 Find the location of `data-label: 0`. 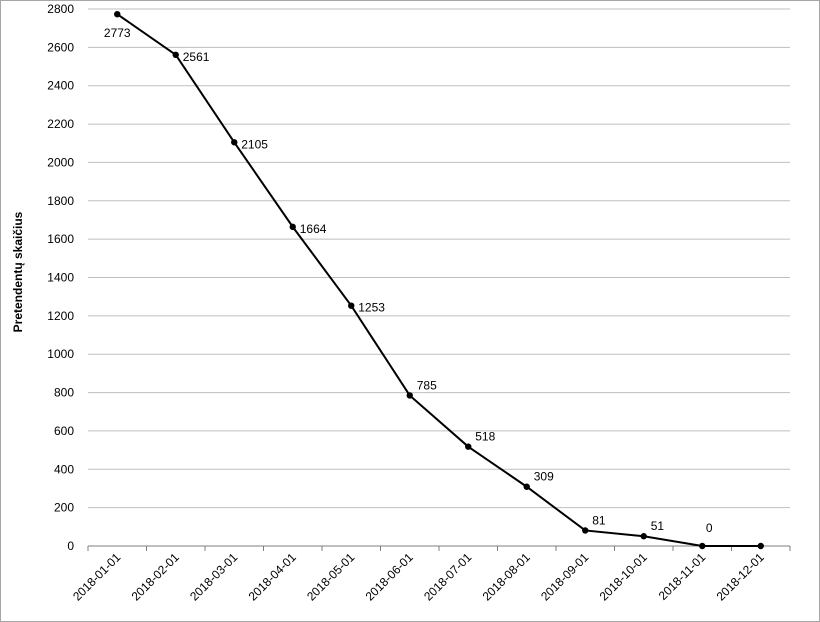

data-label: 0 is located at coordinates (709, 528).